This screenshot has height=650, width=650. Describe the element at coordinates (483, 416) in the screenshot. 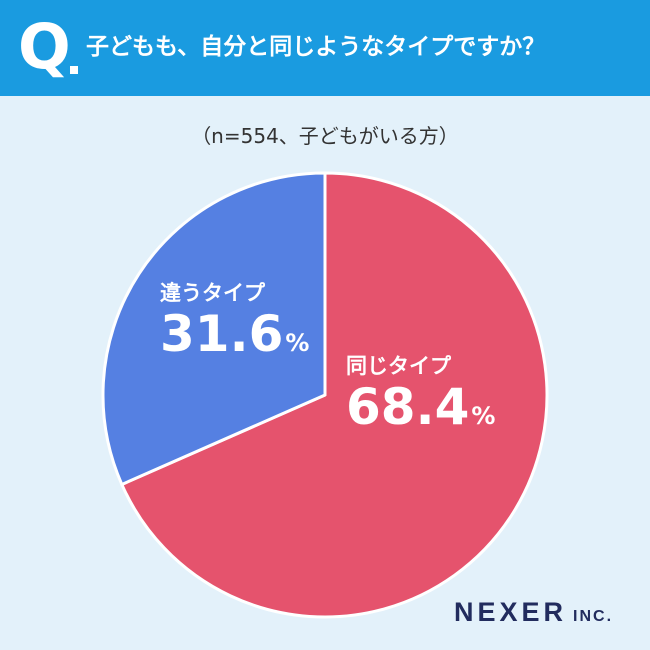

I see `slice-unit-same: %` at that location.